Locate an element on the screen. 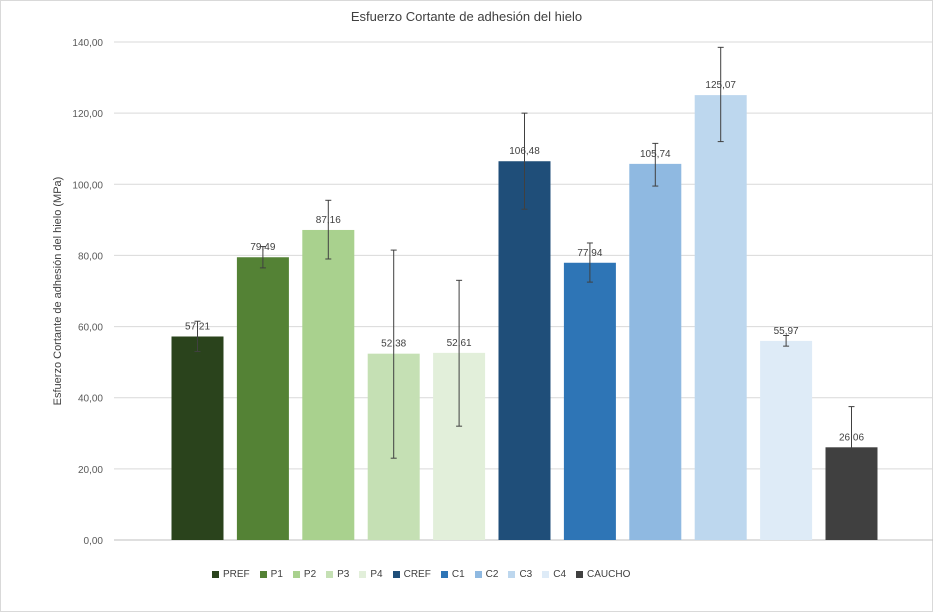 This screenshot has width=933, height=612. legend: PREF P1 P2 P3 P4 CREF C1 C2 C3 C4 CAUCHO is located at coordinates (426, 574).